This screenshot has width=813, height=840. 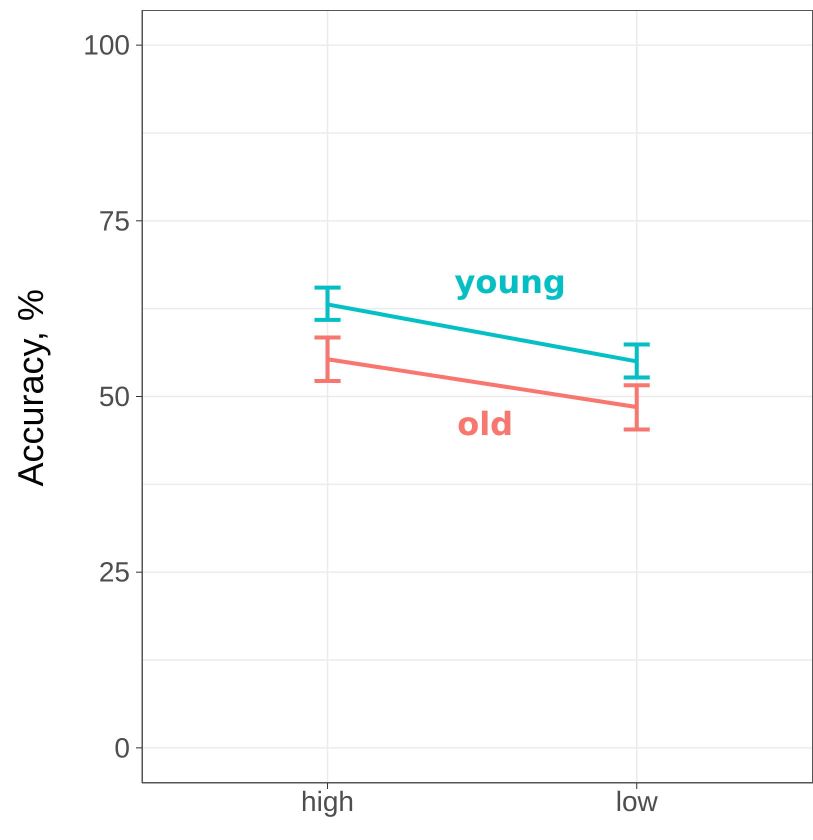 What do you see at coordinates (327, 801) in the screenshot?
I see `x-tick-label: high` at bounding box center [327, 801].